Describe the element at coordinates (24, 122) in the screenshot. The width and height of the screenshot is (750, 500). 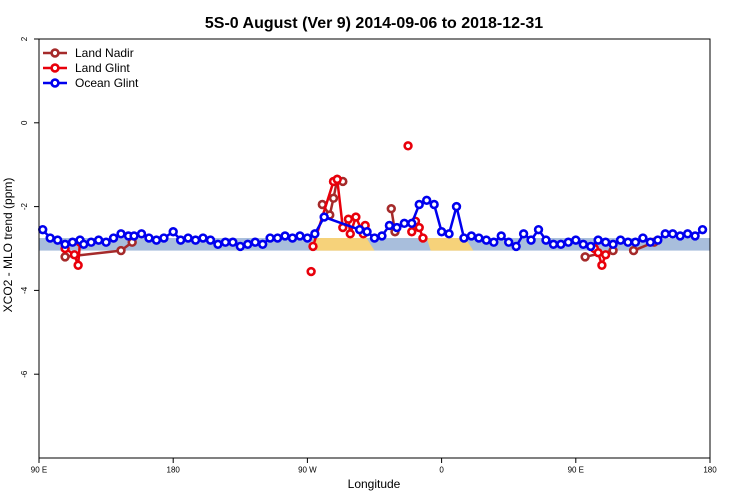
I see `y-tick-label-1: 0` at that location.